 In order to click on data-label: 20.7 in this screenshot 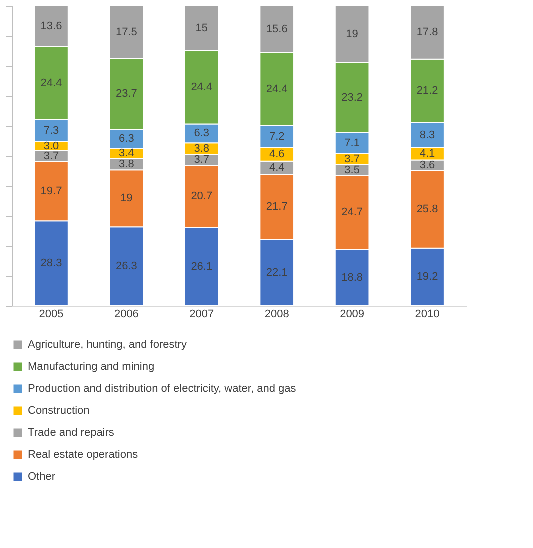, I will do `click(202, 196)`.